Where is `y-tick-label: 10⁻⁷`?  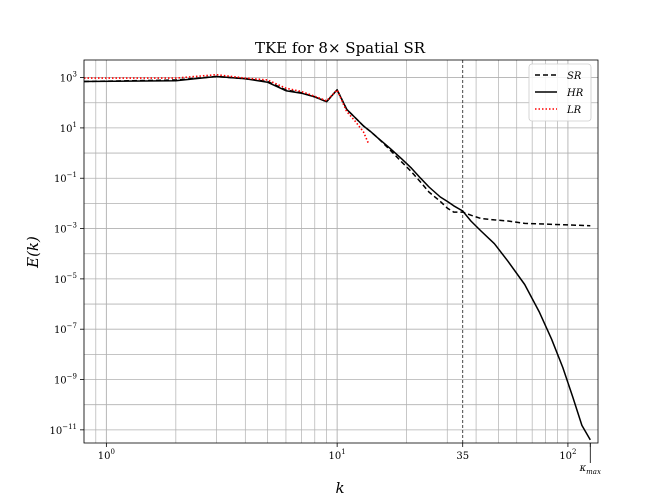
y-tick-label: 10⁻⁷ is located at coordinates (65, 329).